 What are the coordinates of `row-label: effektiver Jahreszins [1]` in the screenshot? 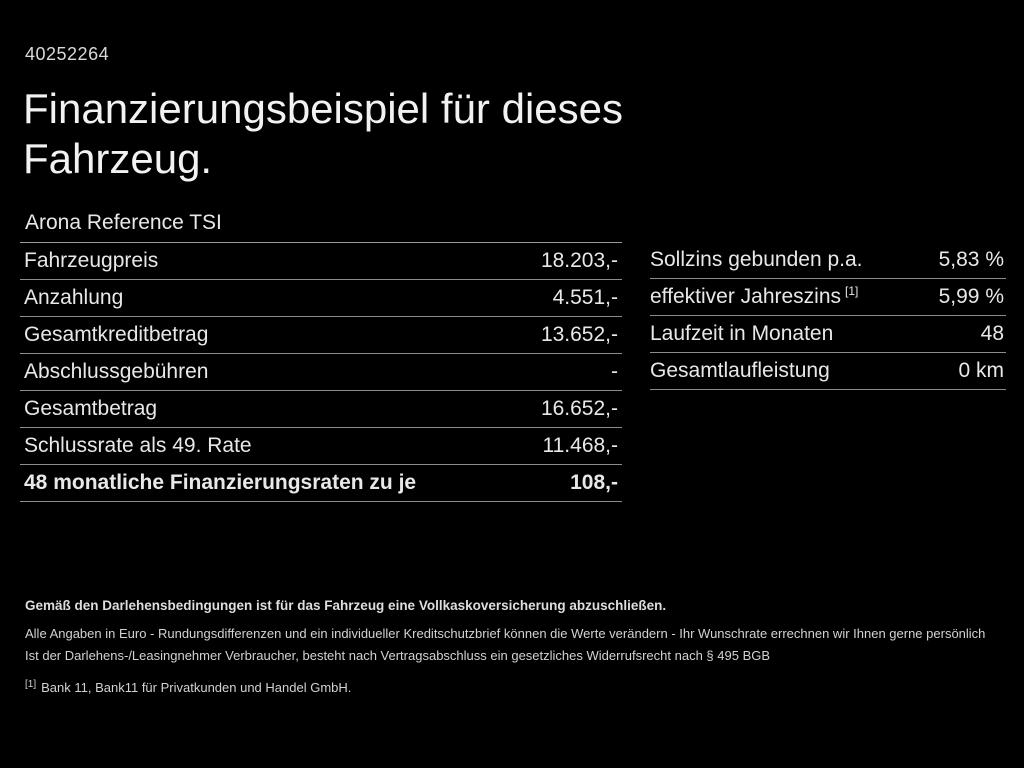 It's located at (754, 297).